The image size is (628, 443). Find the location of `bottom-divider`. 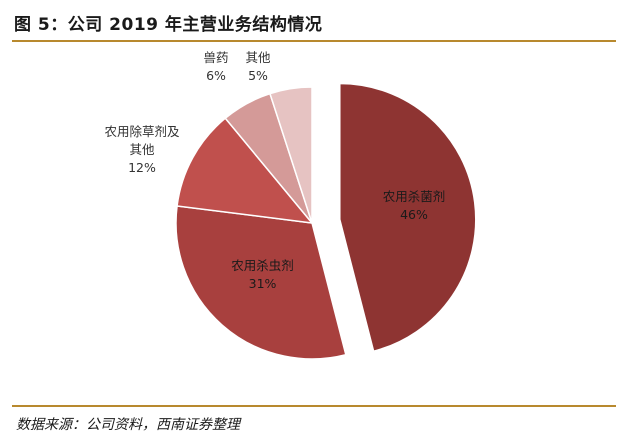

bottom-divider is located at coordinates (314, 406).